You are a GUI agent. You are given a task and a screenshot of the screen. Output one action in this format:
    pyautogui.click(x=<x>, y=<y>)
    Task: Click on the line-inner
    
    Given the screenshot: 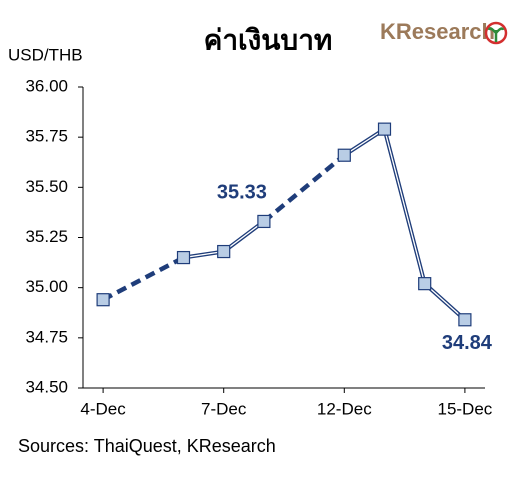 What is the action you would take?
    pyautogui.click(x=404, y=224)
    